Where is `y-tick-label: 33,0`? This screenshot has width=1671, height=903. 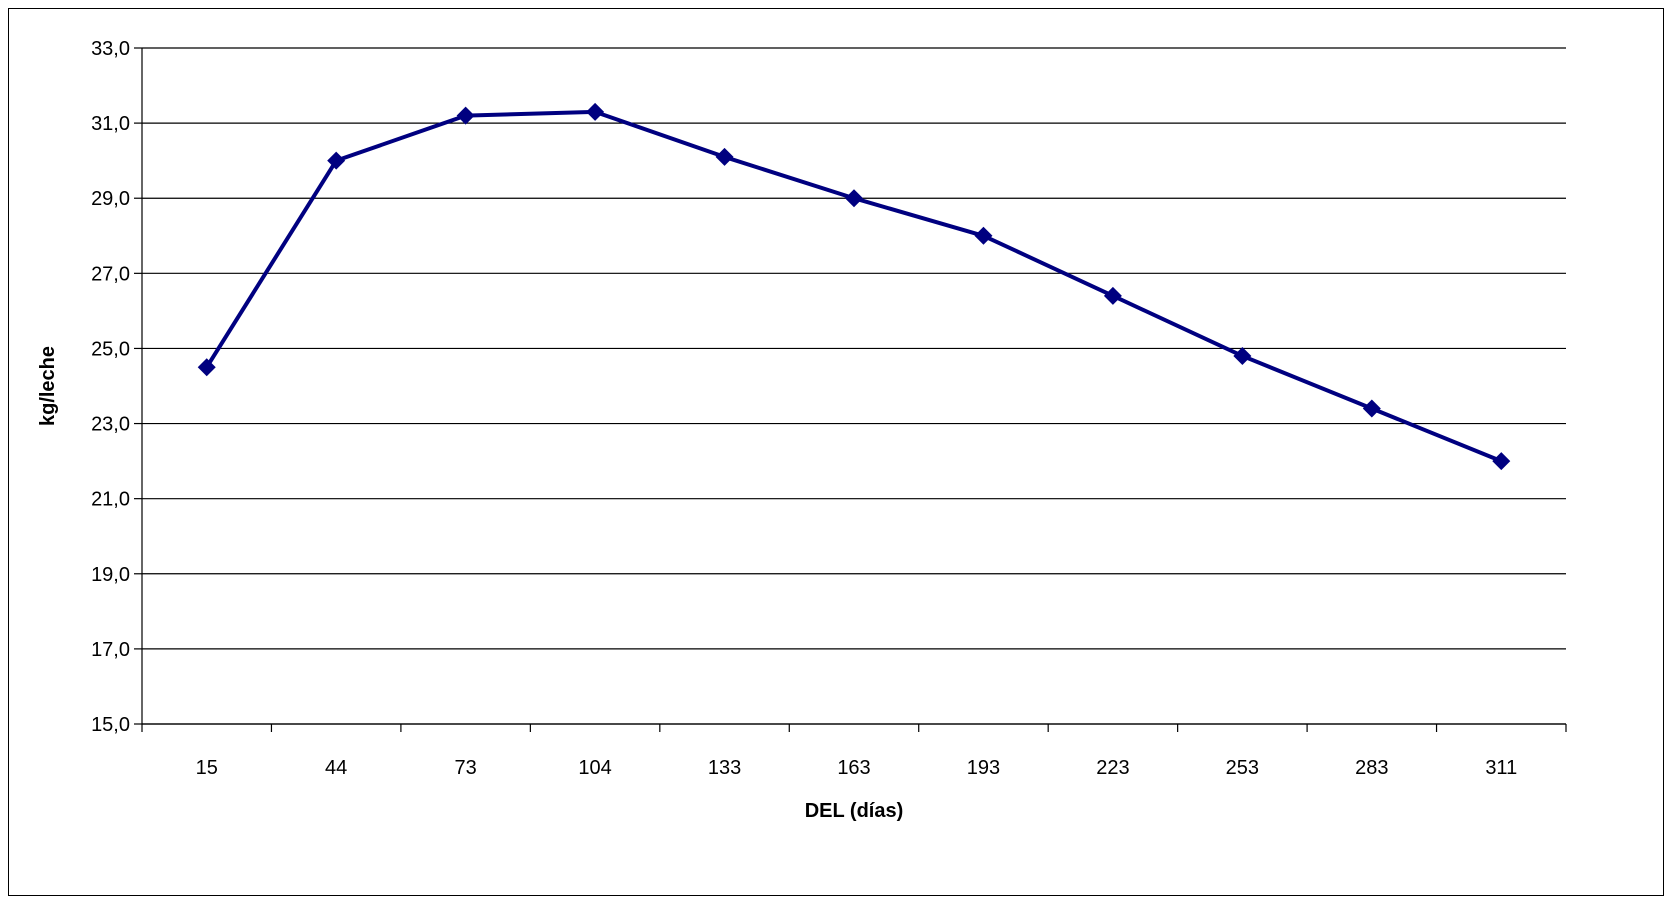
y-tick-label: 33,0 is located at coordinates (110, 49).